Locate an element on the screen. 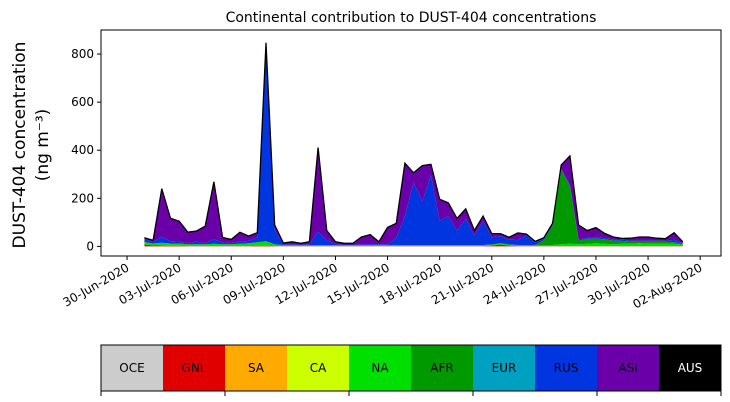  legend-swatch-aus is located at coordinates (690, 368).